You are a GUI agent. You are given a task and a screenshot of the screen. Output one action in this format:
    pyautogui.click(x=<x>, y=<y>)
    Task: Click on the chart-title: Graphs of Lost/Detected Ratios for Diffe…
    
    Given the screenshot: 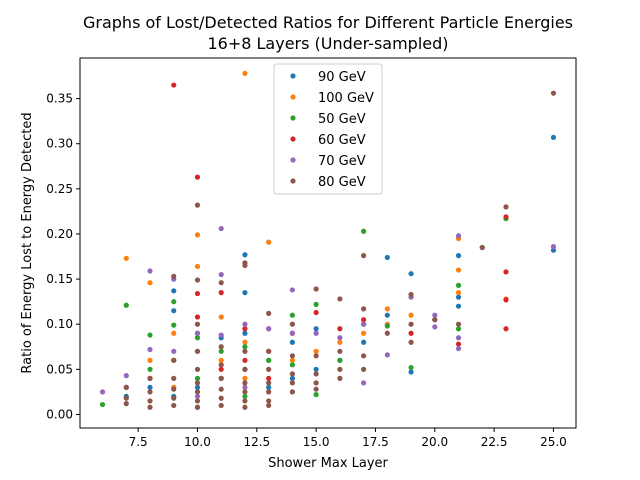 What is the action you would take?
    pyautogui.click(x=328, y=22)
    